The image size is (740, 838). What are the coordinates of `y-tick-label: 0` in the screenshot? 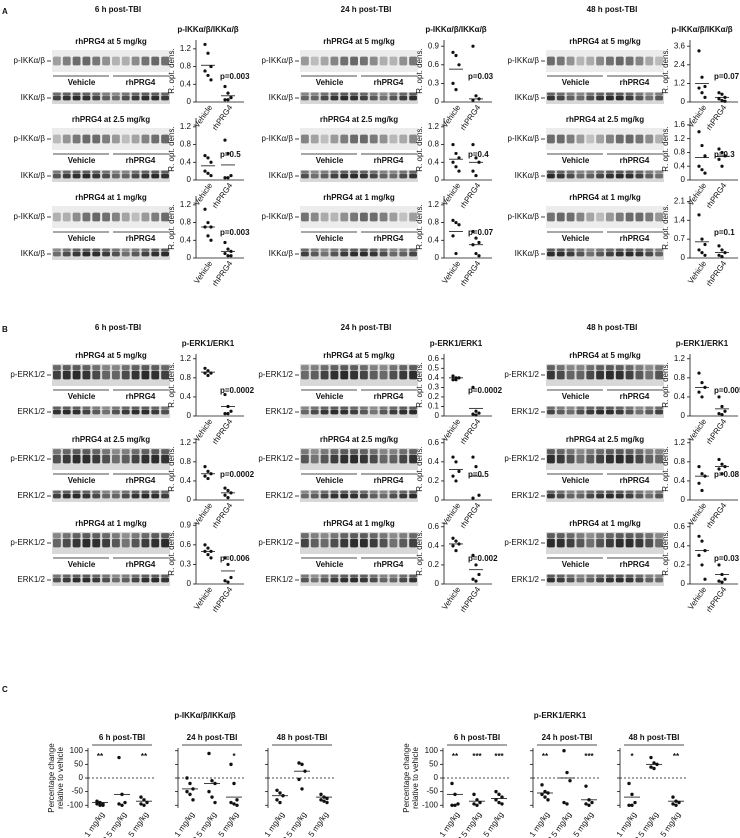 It's located at (189, 101).